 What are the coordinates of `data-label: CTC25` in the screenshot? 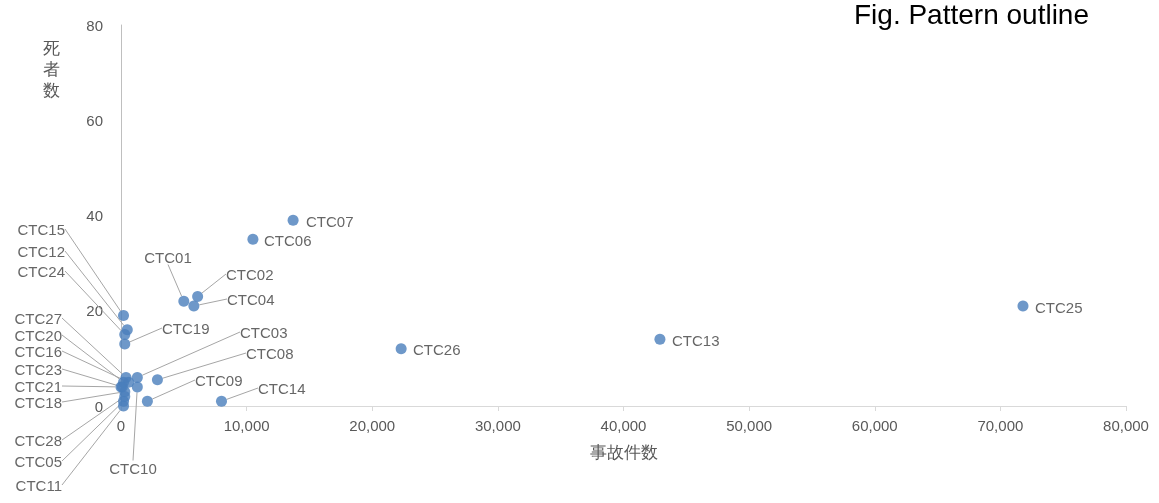 It's located at (1059, 307).